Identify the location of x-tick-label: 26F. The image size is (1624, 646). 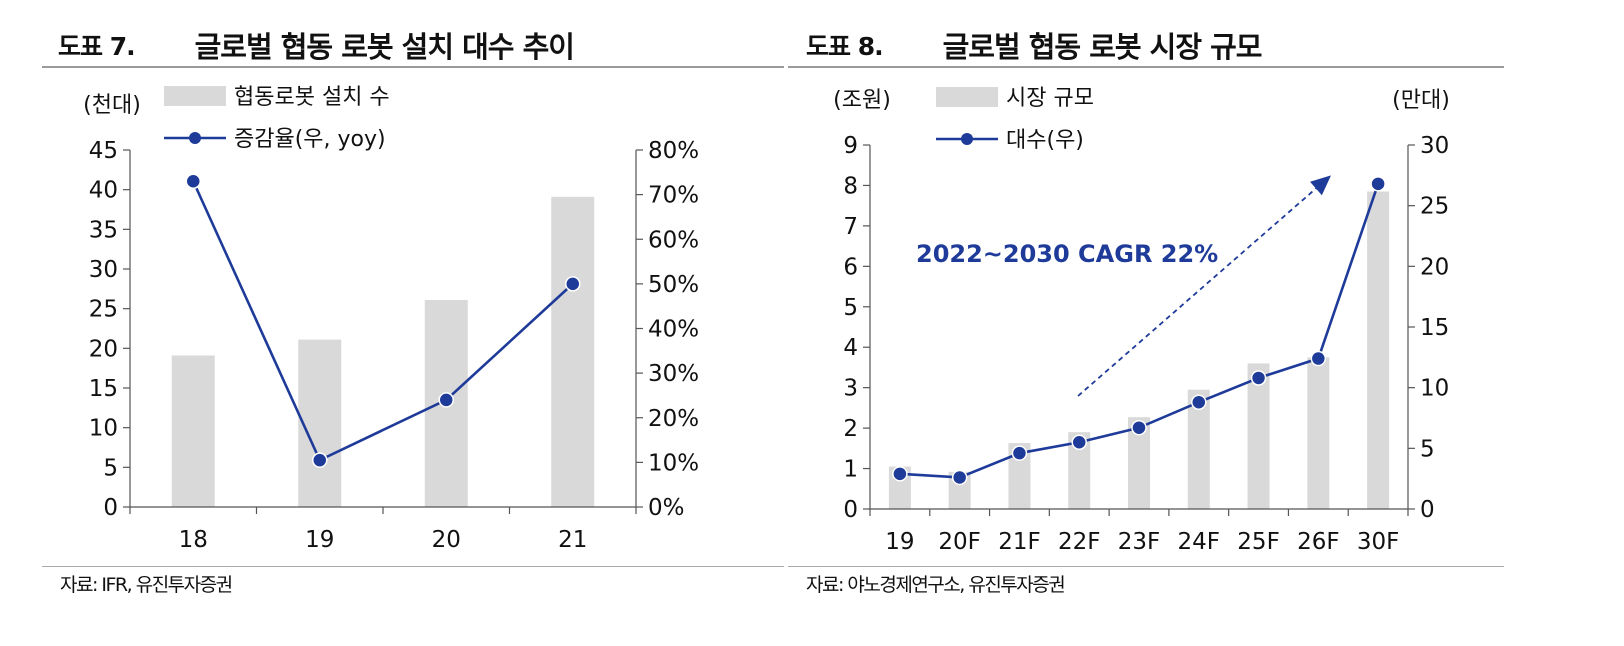
(1318, 542).